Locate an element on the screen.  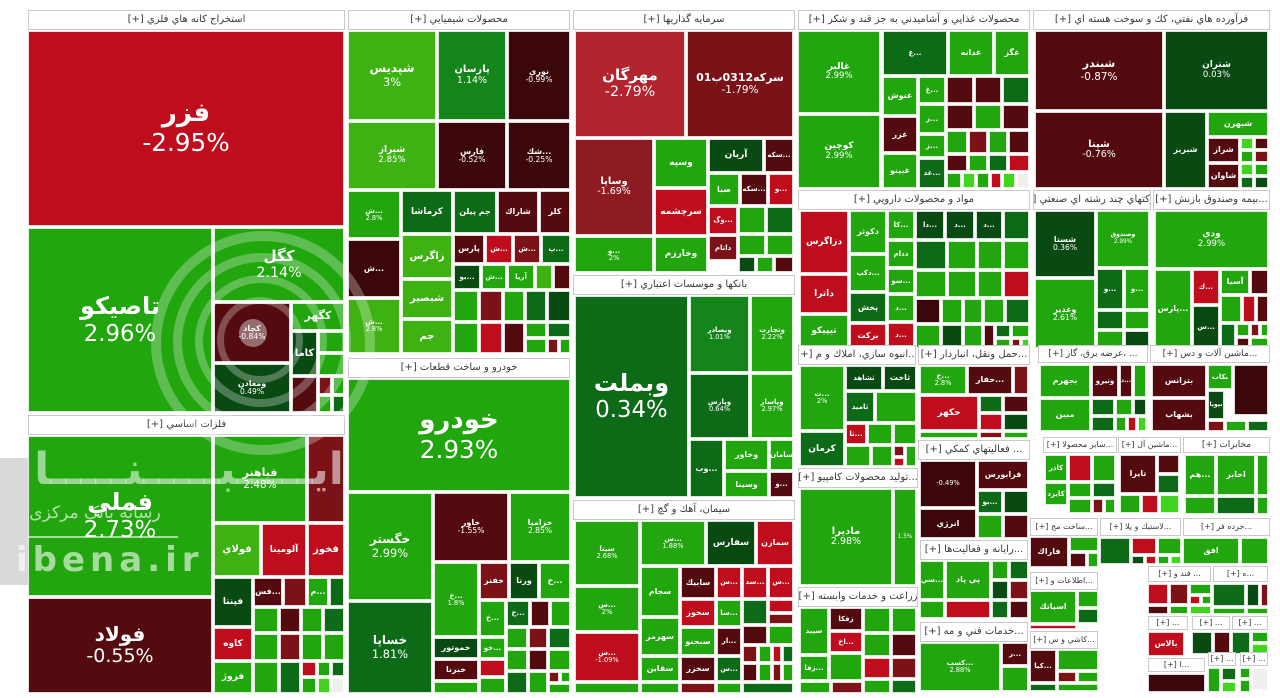
stock-tile: ودي 2.99% is located at coordinates (1211, 239).